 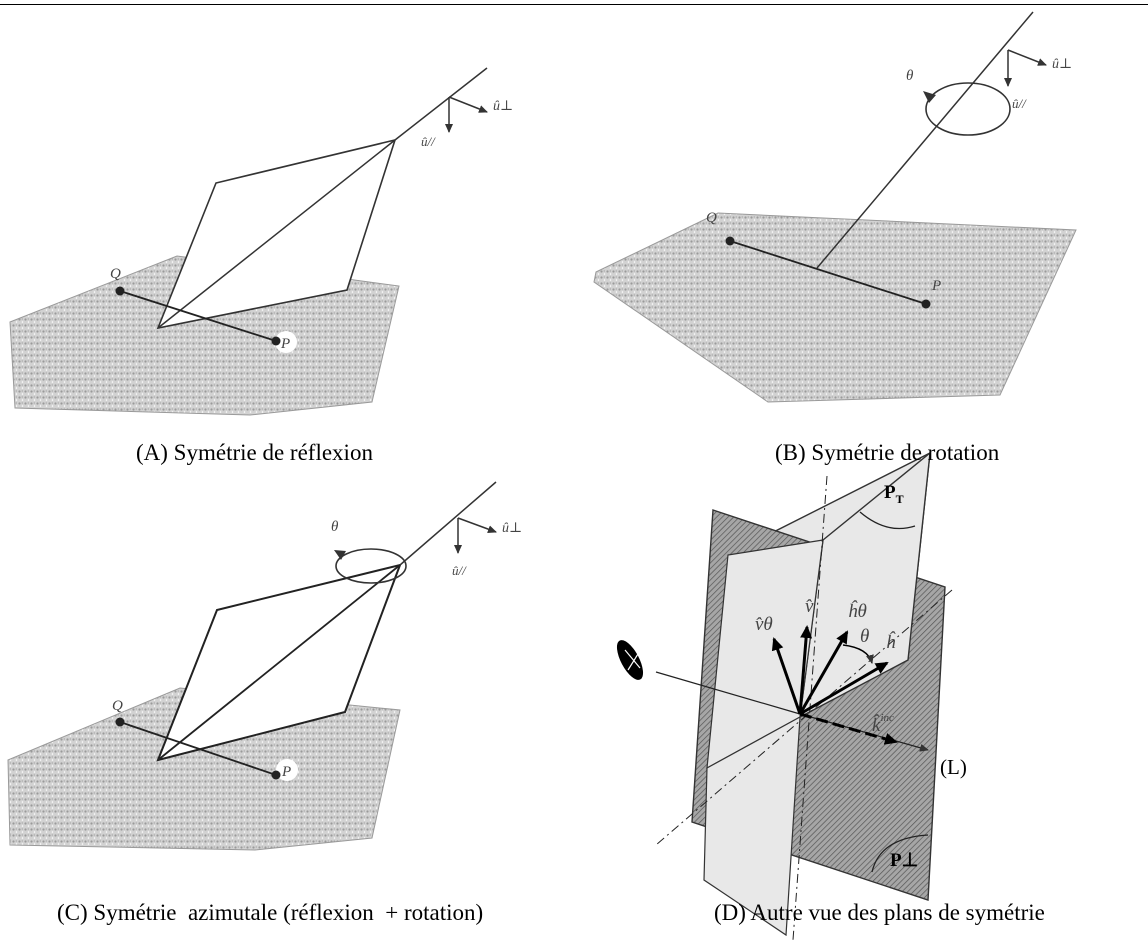 What do you see at coordinates (120, 291) in the screenshot?
I see `panel-a-point-q` at bounding box center [120, 291].